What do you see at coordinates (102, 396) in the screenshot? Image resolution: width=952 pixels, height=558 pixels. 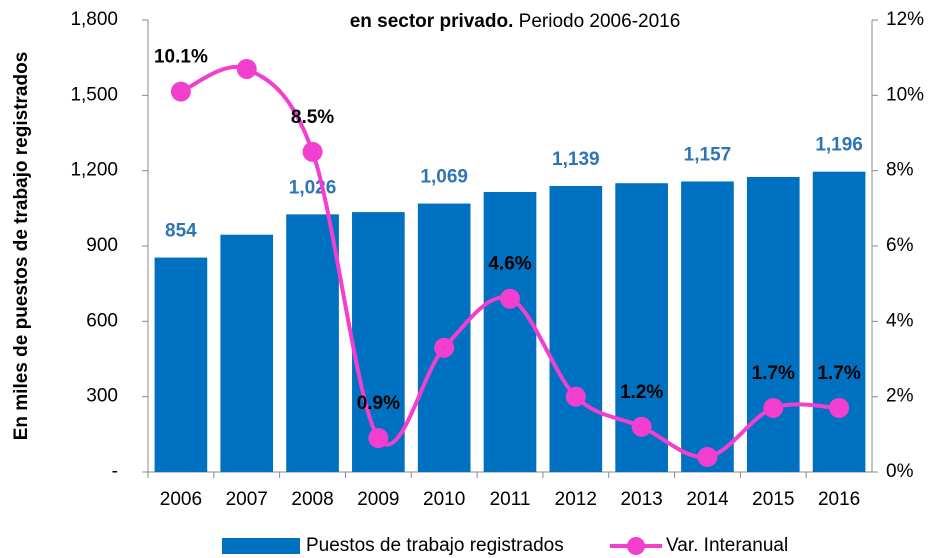 I see `y-tick-label: 300` at bounding box center [102, 396].